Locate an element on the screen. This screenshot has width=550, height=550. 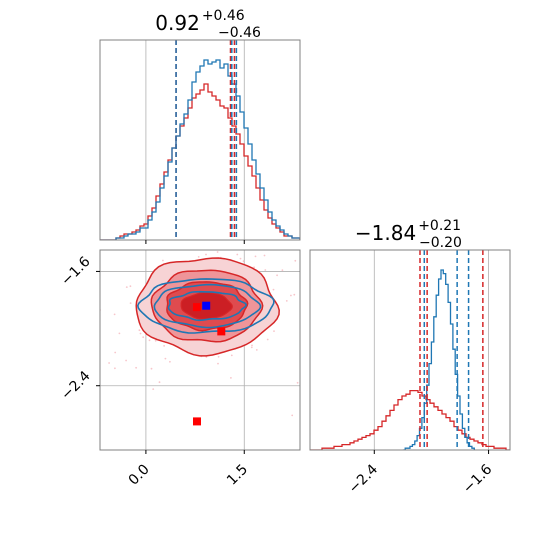
d2-y-label-0: −2.4 is located at coordinates (75, 385).